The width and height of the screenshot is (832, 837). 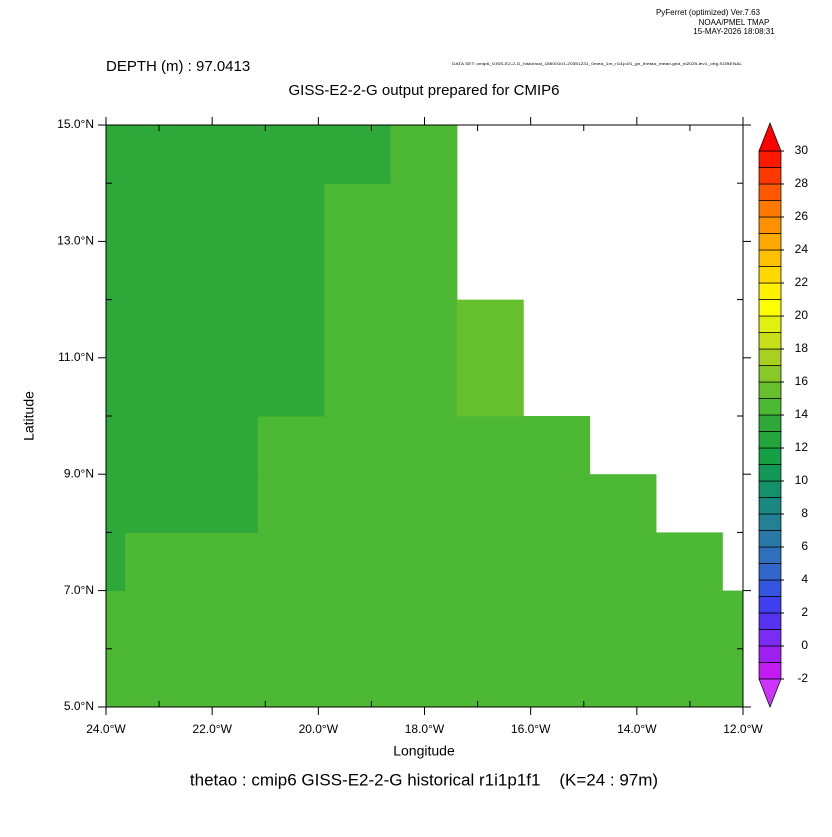 What do you see at coordinates (79, 706) in the screenshot?
I see `y-tick-label: 5.0°N` at bounding box center [79, 706].